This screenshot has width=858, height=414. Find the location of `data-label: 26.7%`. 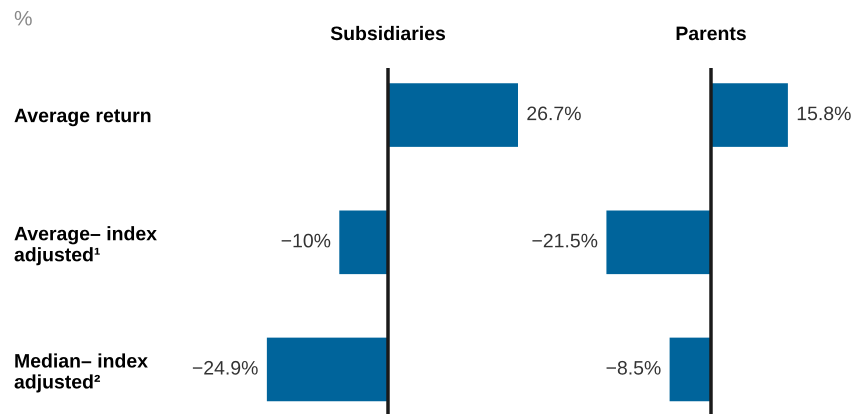

data-label: 26.7% is located at coordinates (554, 113).